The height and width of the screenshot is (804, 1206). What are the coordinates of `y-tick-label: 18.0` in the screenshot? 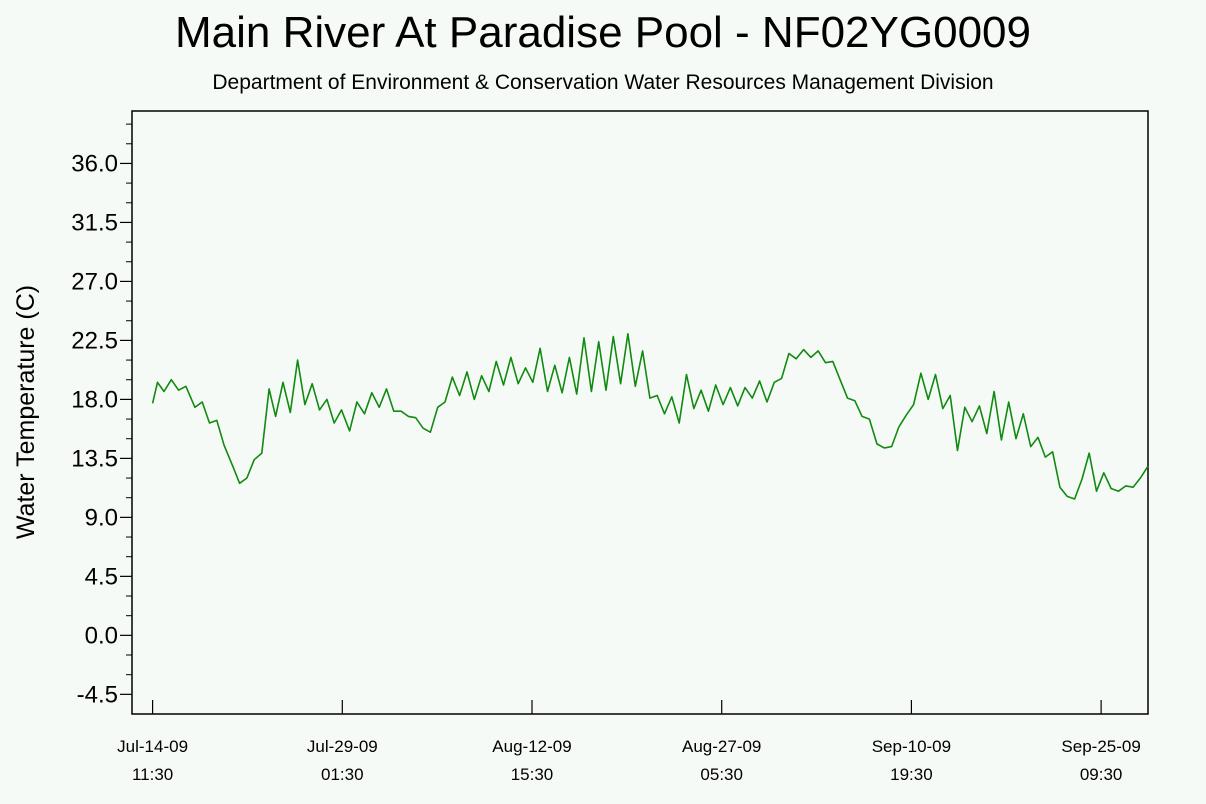 It's located at (94, 399).